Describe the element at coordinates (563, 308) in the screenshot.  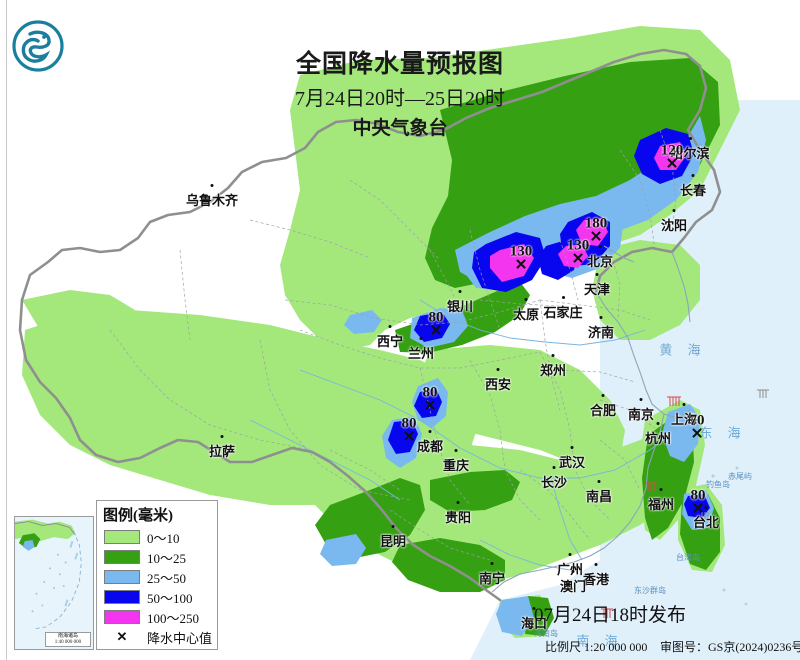
I see `city-label-6: 石家庄` at that location.